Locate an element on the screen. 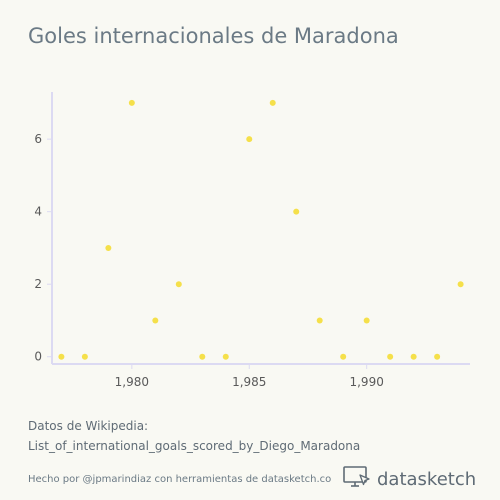  y-tick-label: 0 is located at coordinates (38, 357).